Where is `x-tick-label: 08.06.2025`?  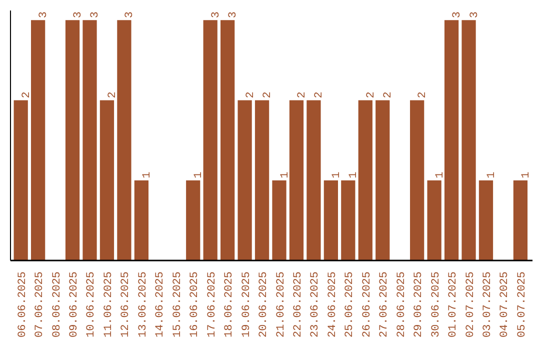 x-tick-label: 08.06.2025 is located at coordinates (57, 304).